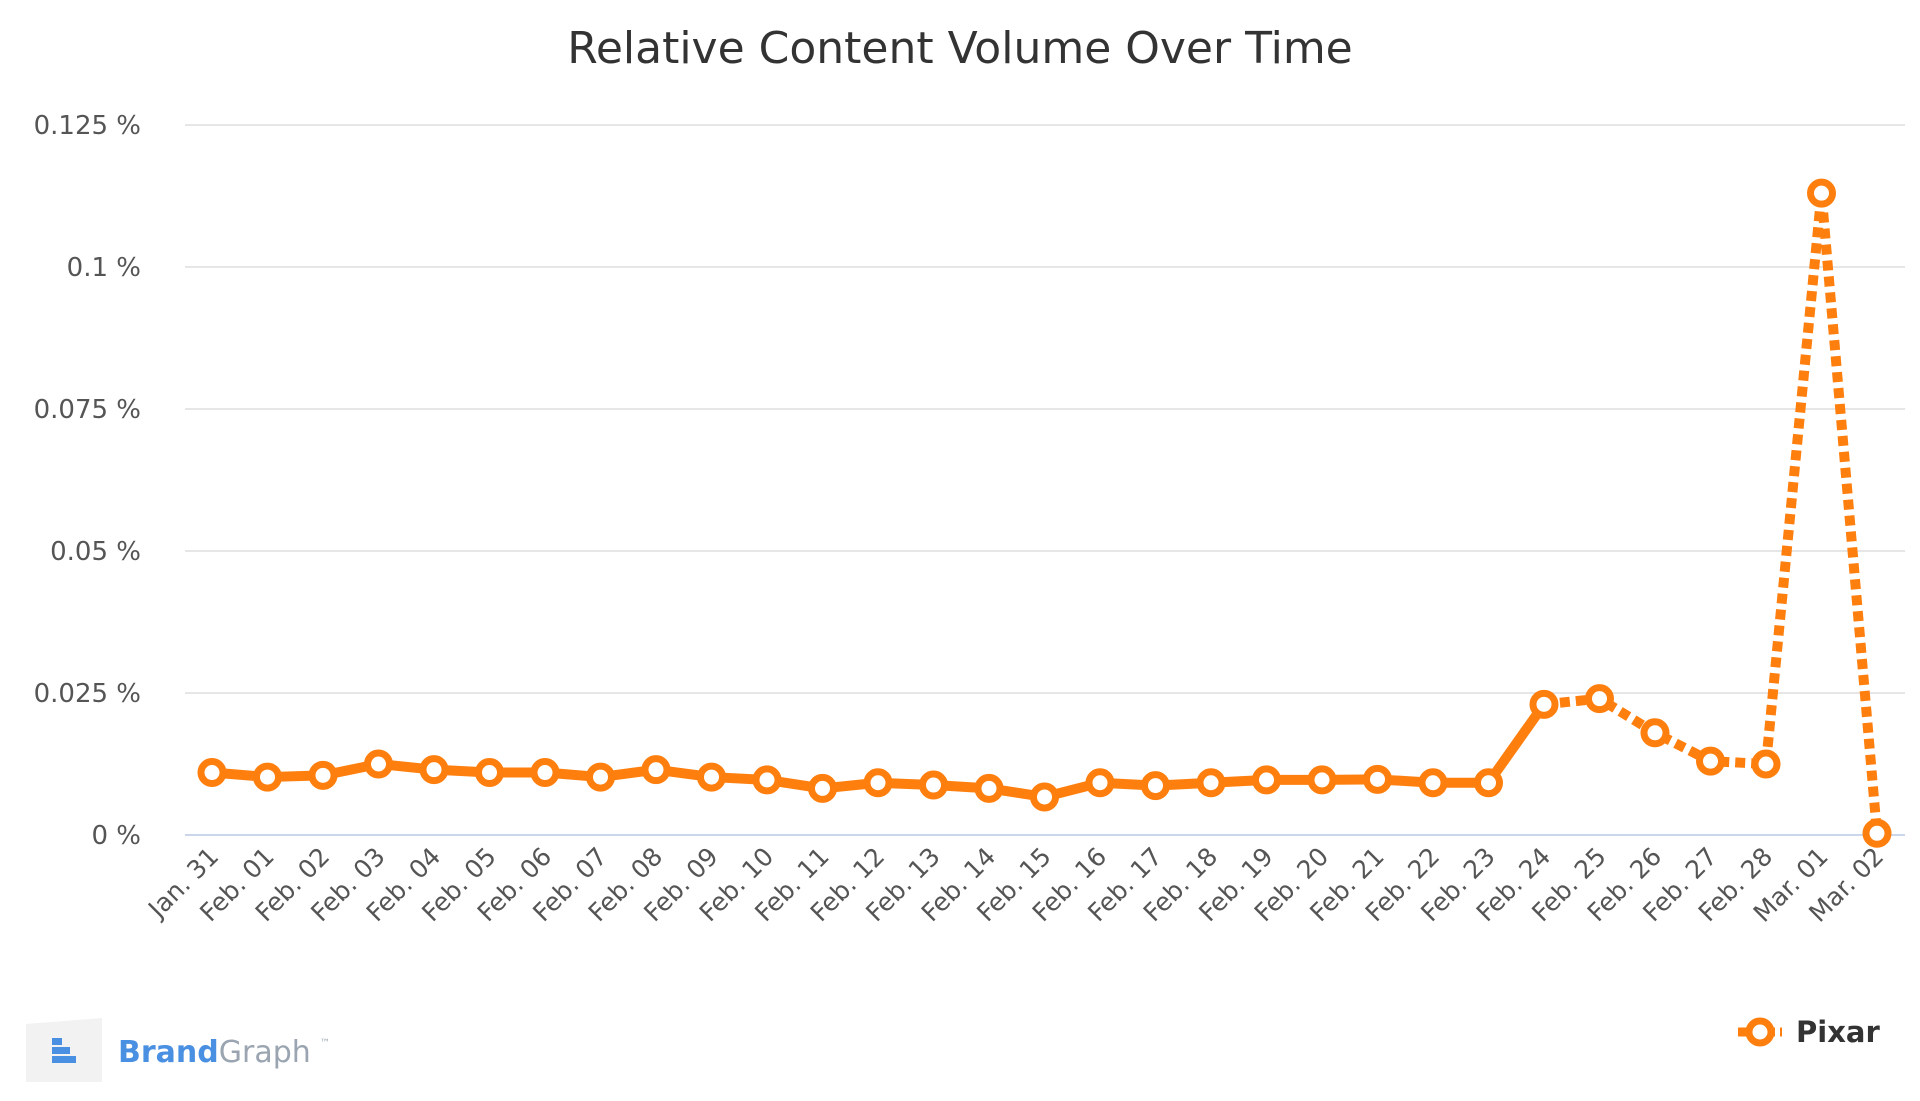 The height and width of the screenshot is (1101, 1920). Describe the element at coordinates (95, 552) in the screenshot. I see `y-tick-label: 0.05 %` at that location.